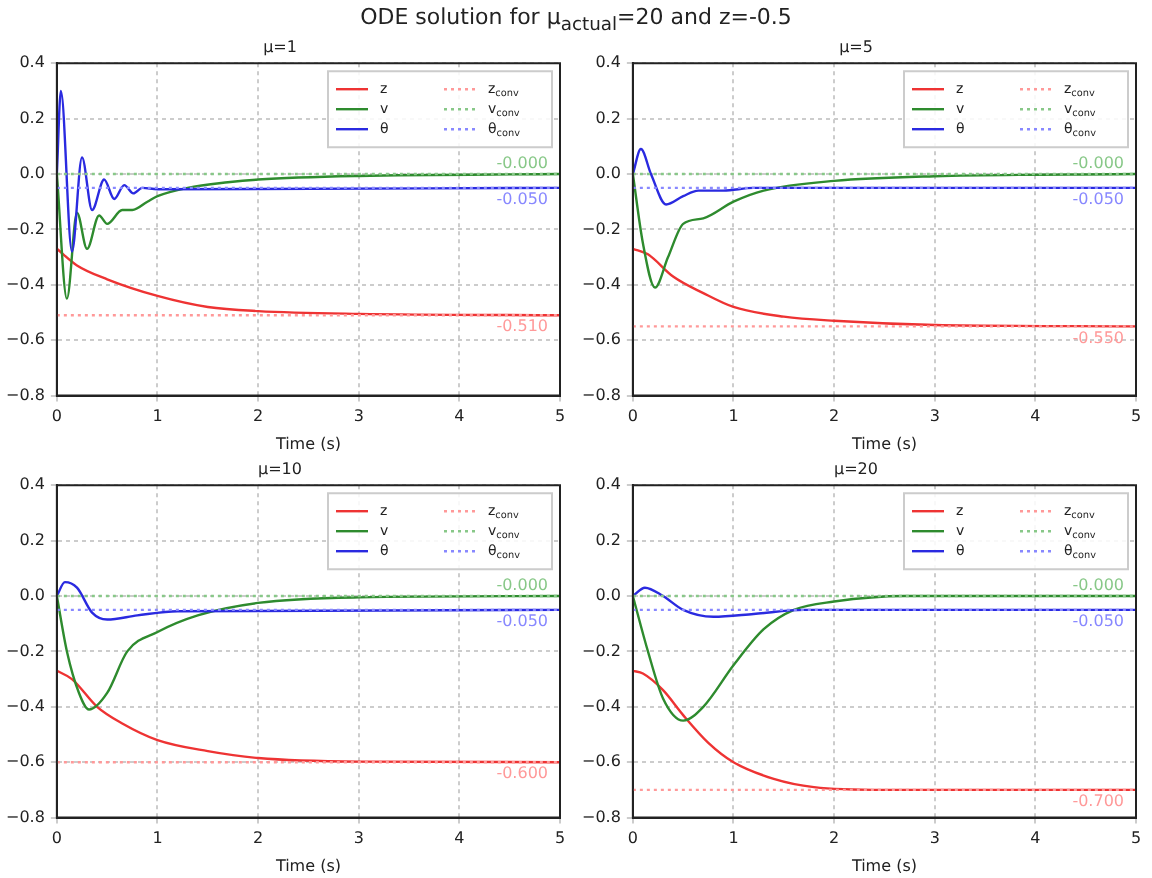 This screenshot has height=878, width=1152. What do you see at coordinates (1098, 337) in the screenshot?
I see `data-label: -0.550` at bounding box center [1098, 337].